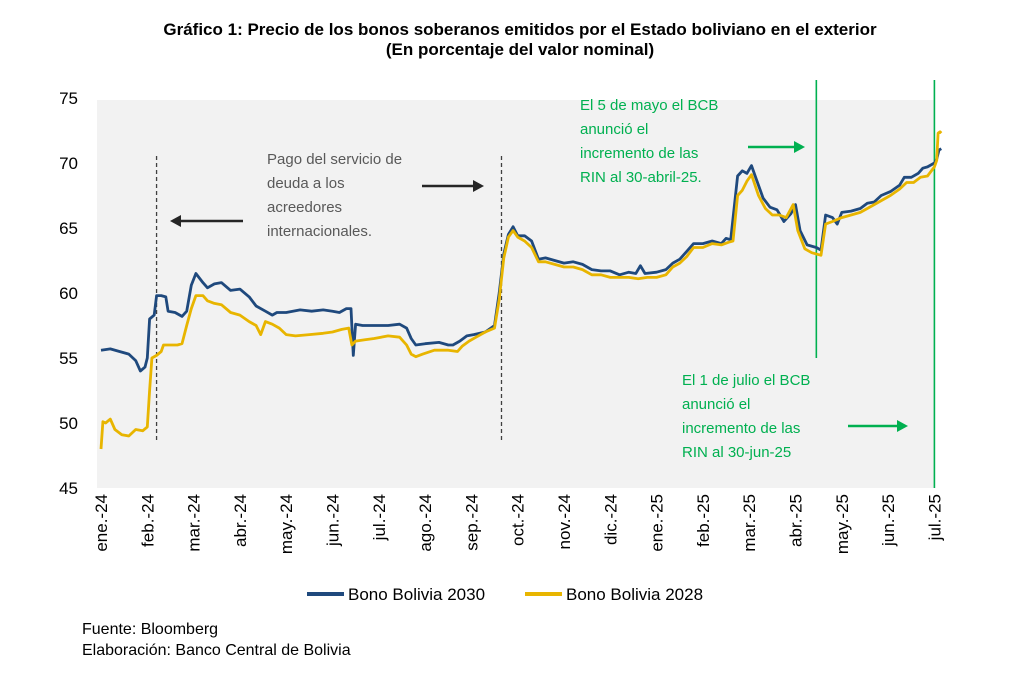 This screenshot has width=1020, height=680. What do you see at coordinates (505, 594) in the screenshot?
I see `legend: Bono Bolivia 2030 Bono Bolivia 2028` at bounding box center [505, 594].